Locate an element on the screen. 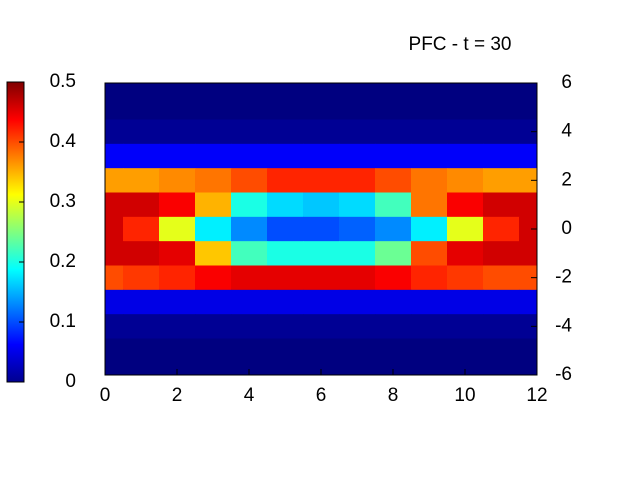 This screenshot has width=640, height=480. x-tick-label: 4 is located at coordinates (249, 395).